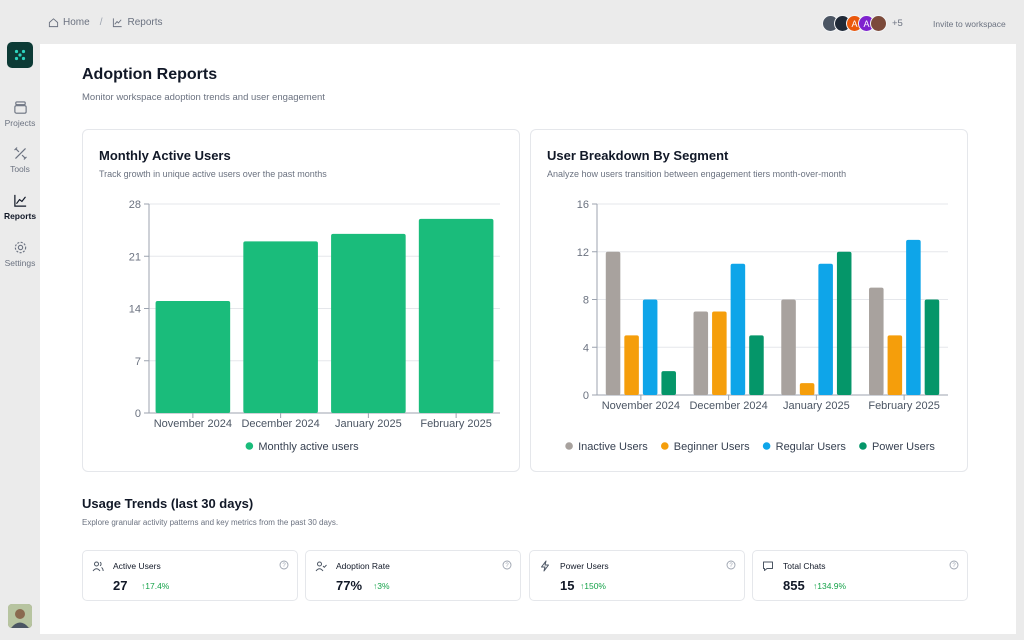 Image resolution: width=1024 pixels, height=640 pixels. Describe the element at coordinates (20, 216) in the screenshot. I see `sidebar-item-label: Reports` at that location.